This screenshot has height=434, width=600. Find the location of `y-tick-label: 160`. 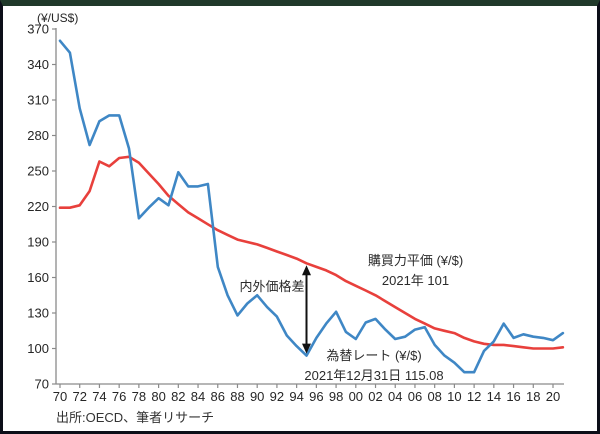

y-tick-label: 160 is located at coordinates (38, 277).